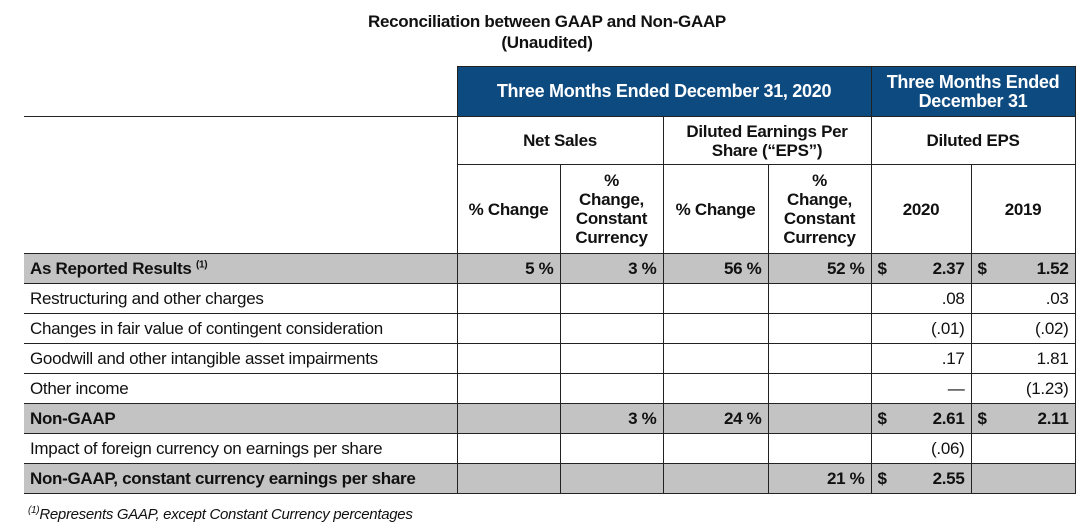 The width and height of the screenshot is (1080, 530). Describe the element at coordinates (1052, 268) in the screenshot. I see `eps-value: 1.52` at that location.